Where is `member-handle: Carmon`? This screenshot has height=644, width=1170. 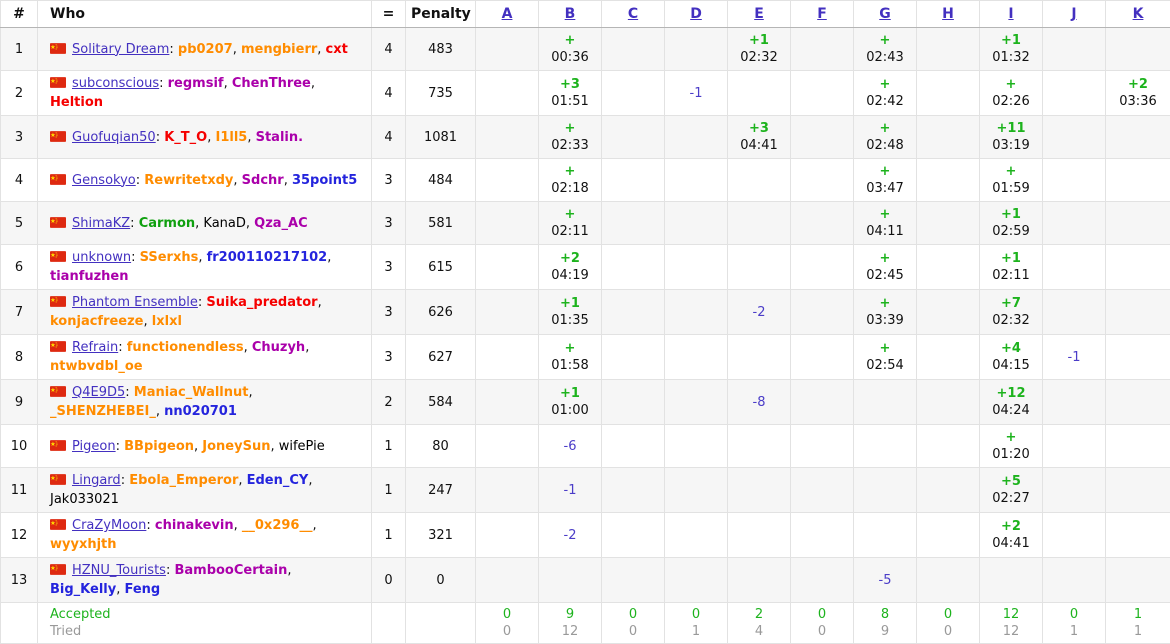
member-handle: Carmon is located at coordinates (167, 223).